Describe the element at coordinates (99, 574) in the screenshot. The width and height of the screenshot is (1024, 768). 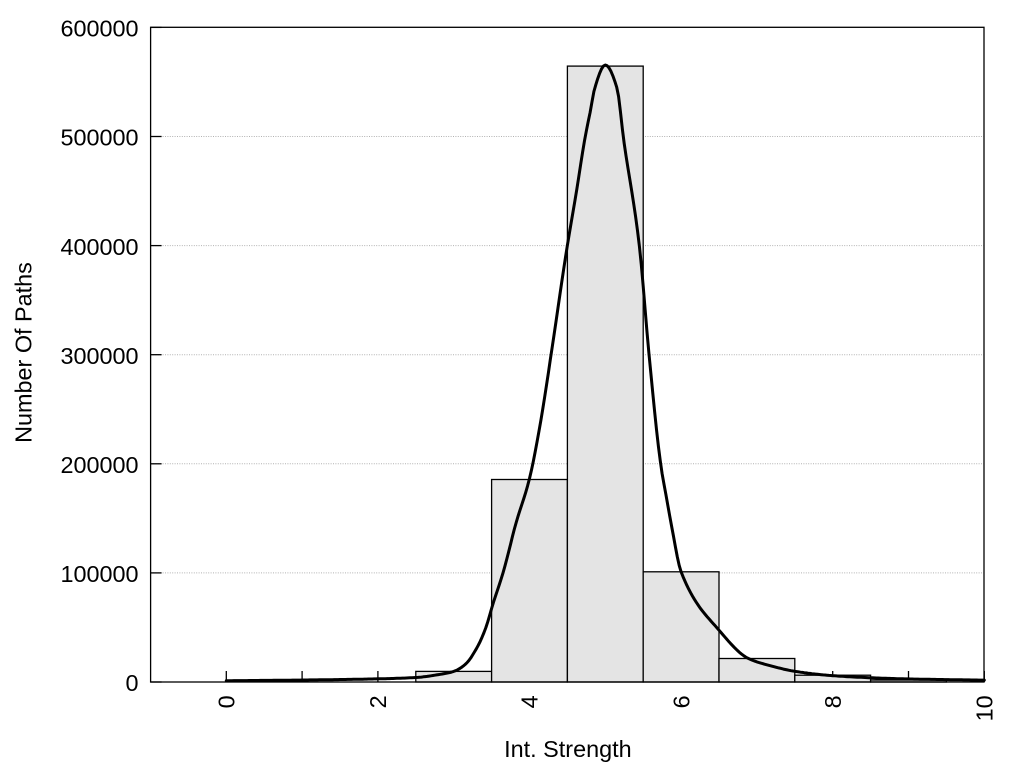
I see `svg-text: 100000` at that location.